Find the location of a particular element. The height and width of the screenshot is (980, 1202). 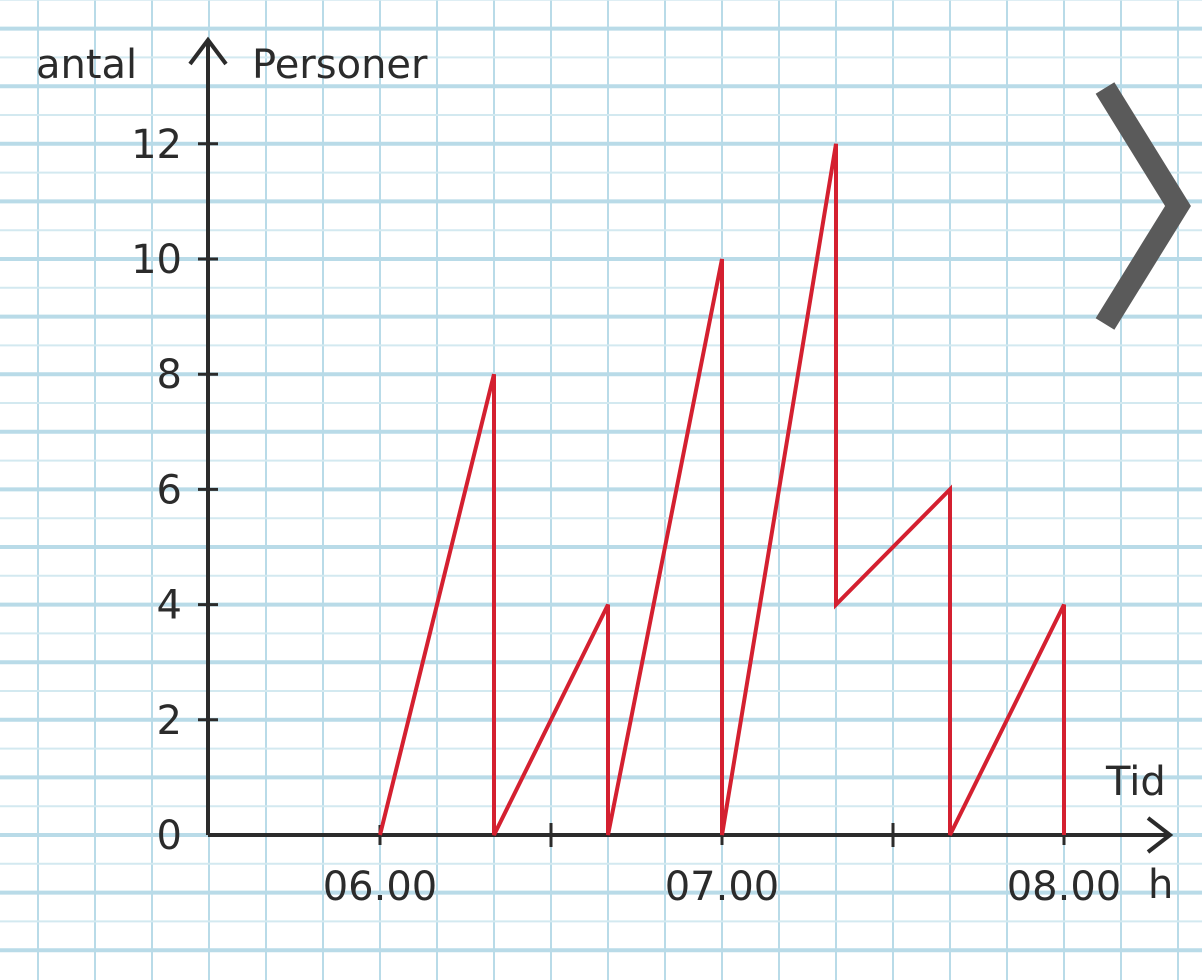

x-axis-unit: h is located at coordinates (1160, 885).